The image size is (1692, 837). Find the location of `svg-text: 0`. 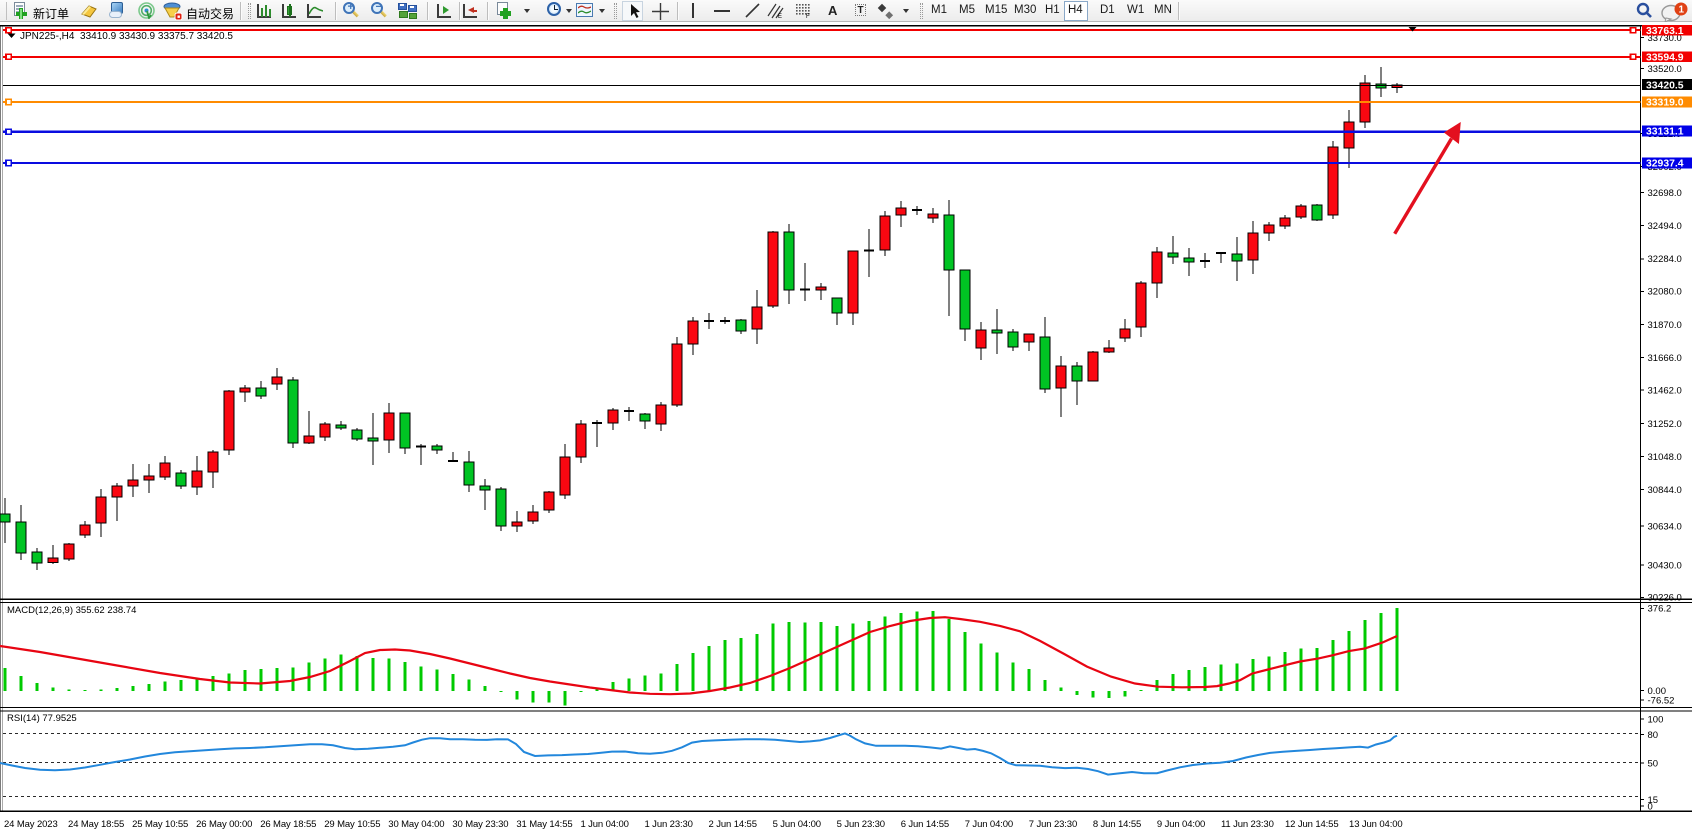

svg-text: 0 is located at coordinates (1650, 806).